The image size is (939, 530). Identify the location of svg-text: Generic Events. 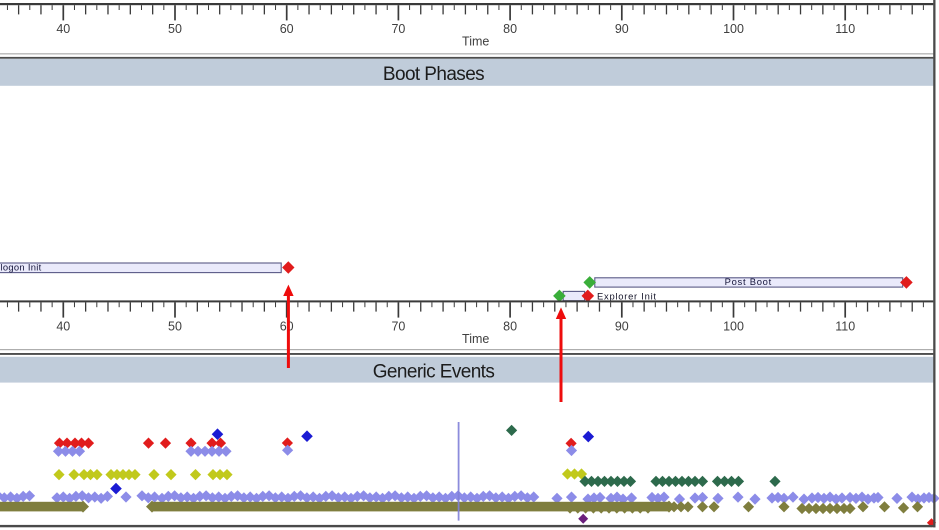
(434, 371).